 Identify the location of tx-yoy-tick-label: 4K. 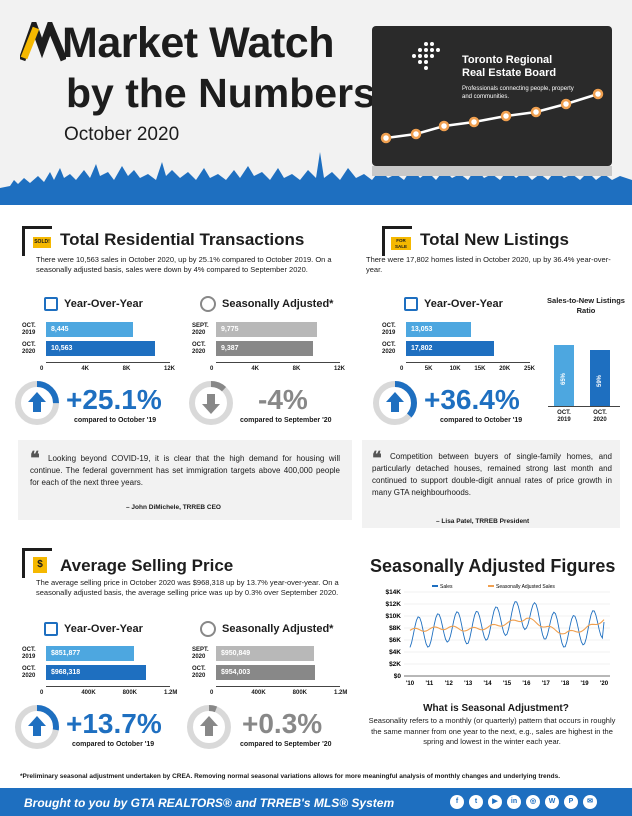
(85, 369).